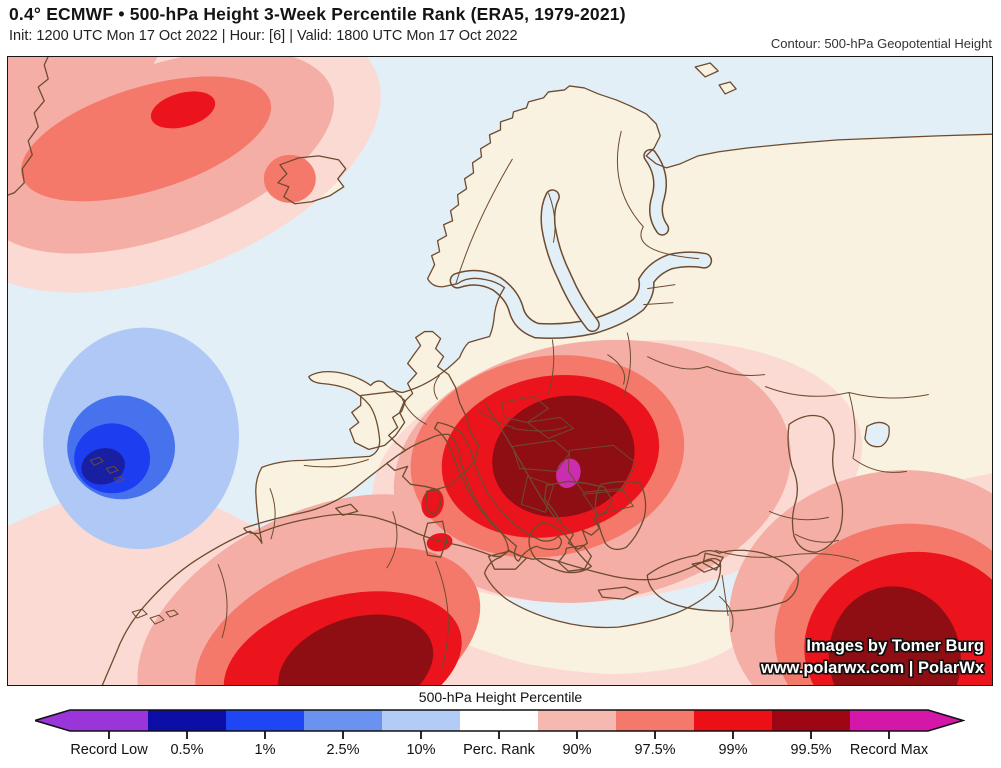  What do you see at coordinates (500, 697) in the screenshot?
I see `colorbar-title: 500-hPa Height Percentile` at bounding box center [500, 697].